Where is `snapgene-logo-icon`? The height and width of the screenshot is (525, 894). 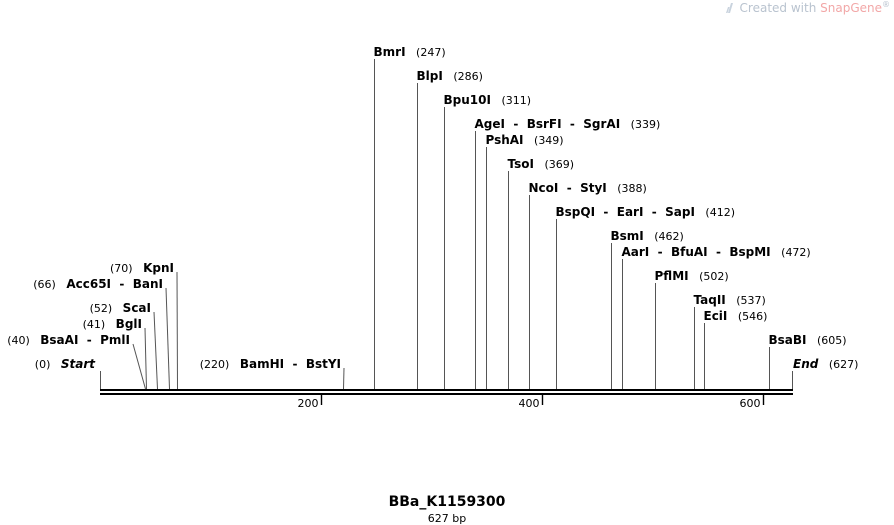 snapgene-logo-icon is located at coordinates (729, 8).